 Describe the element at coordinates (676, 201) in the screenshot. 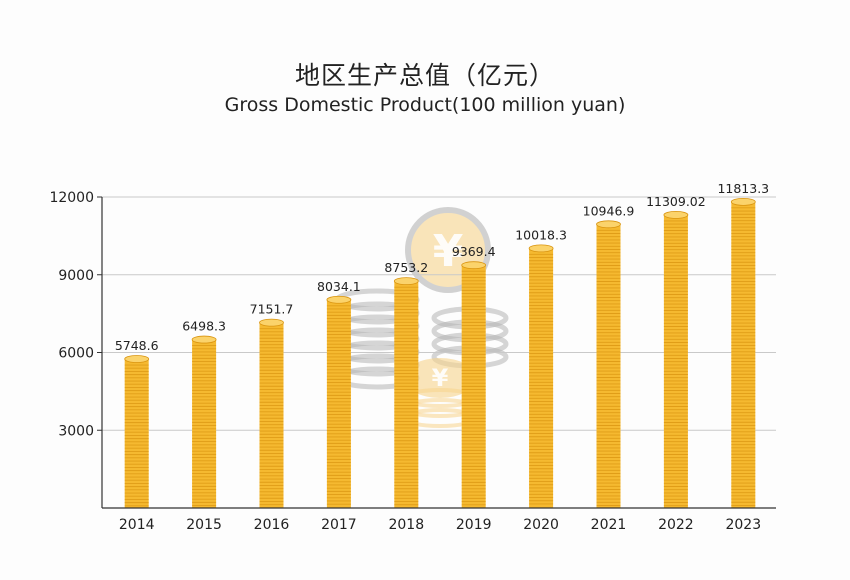

I see `value-label: 11309.02` at that location.